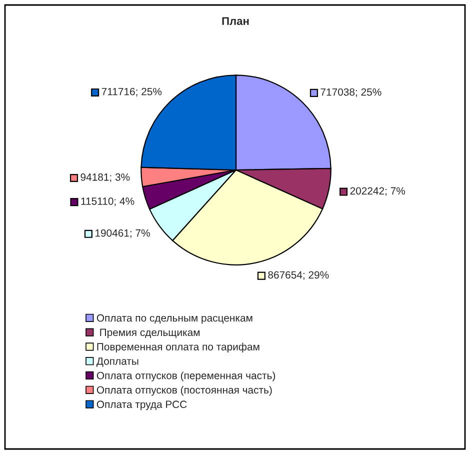 The width and height of the screenshot is (471, 454). I want to click on data-label: 202242; 7%, so click(378, 191).